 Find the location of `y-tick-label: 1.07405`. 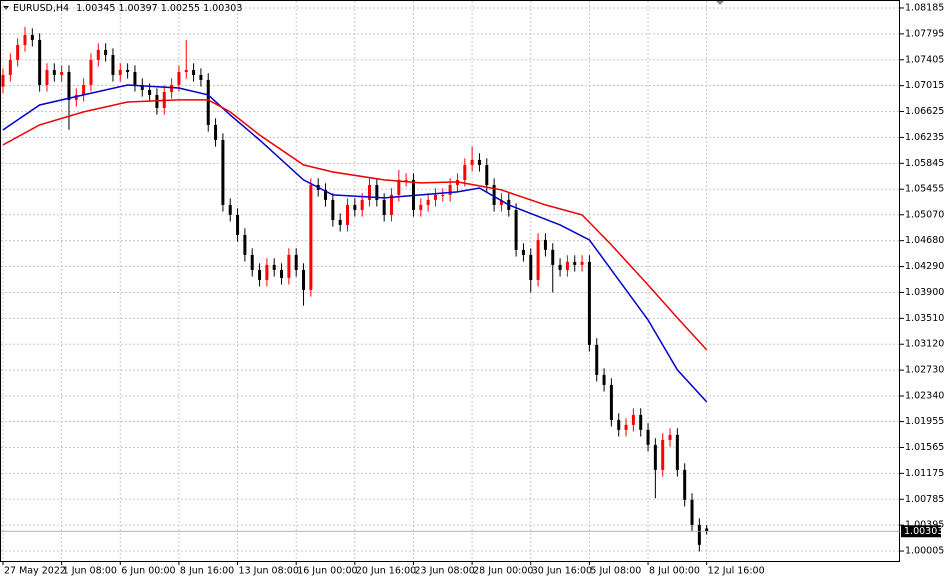

y-tick-label: 1.07405 is located at coordinates (924, 59).